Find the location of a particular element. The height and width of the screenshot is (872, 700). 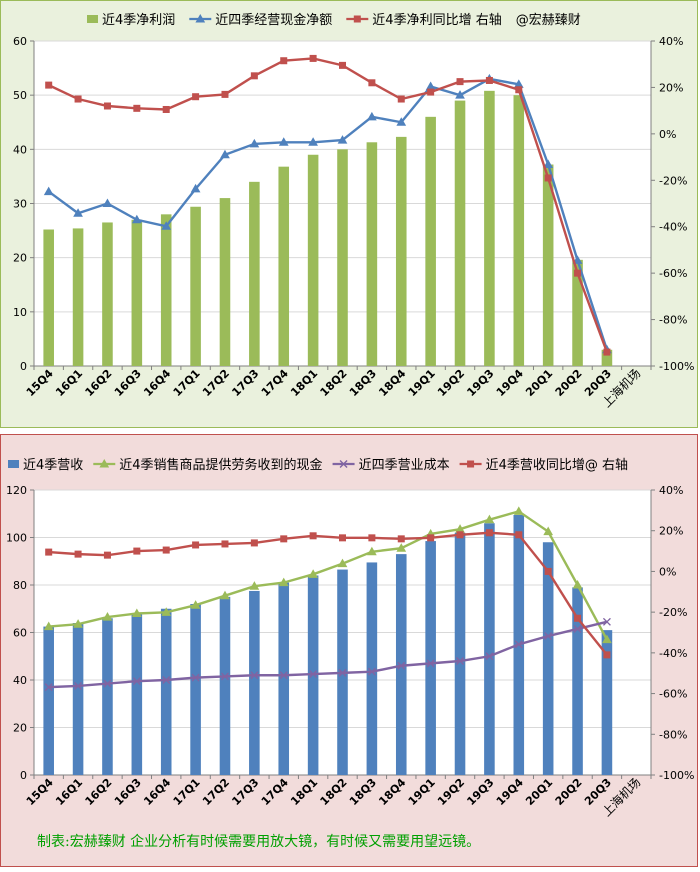

left-tick-label: 20 is located at coordinates (20, 258).